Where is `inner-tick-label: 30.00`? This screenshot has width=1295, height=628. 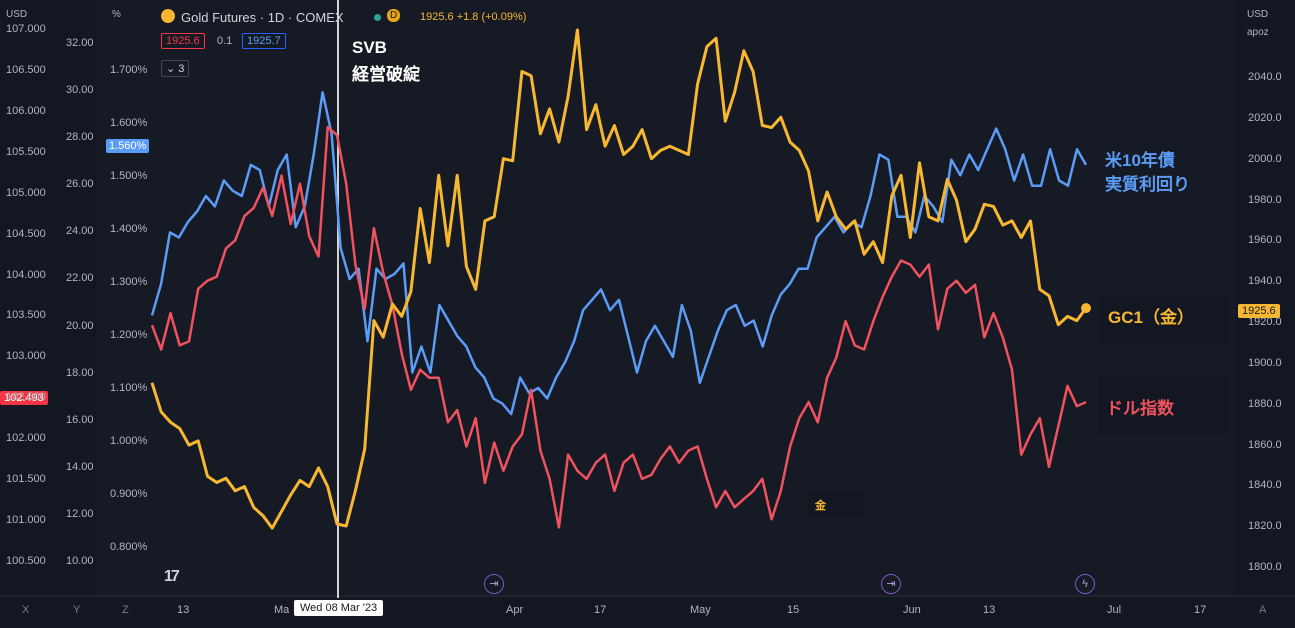 inner-tick-label: 30.00 is located at coordinates (80, 90).